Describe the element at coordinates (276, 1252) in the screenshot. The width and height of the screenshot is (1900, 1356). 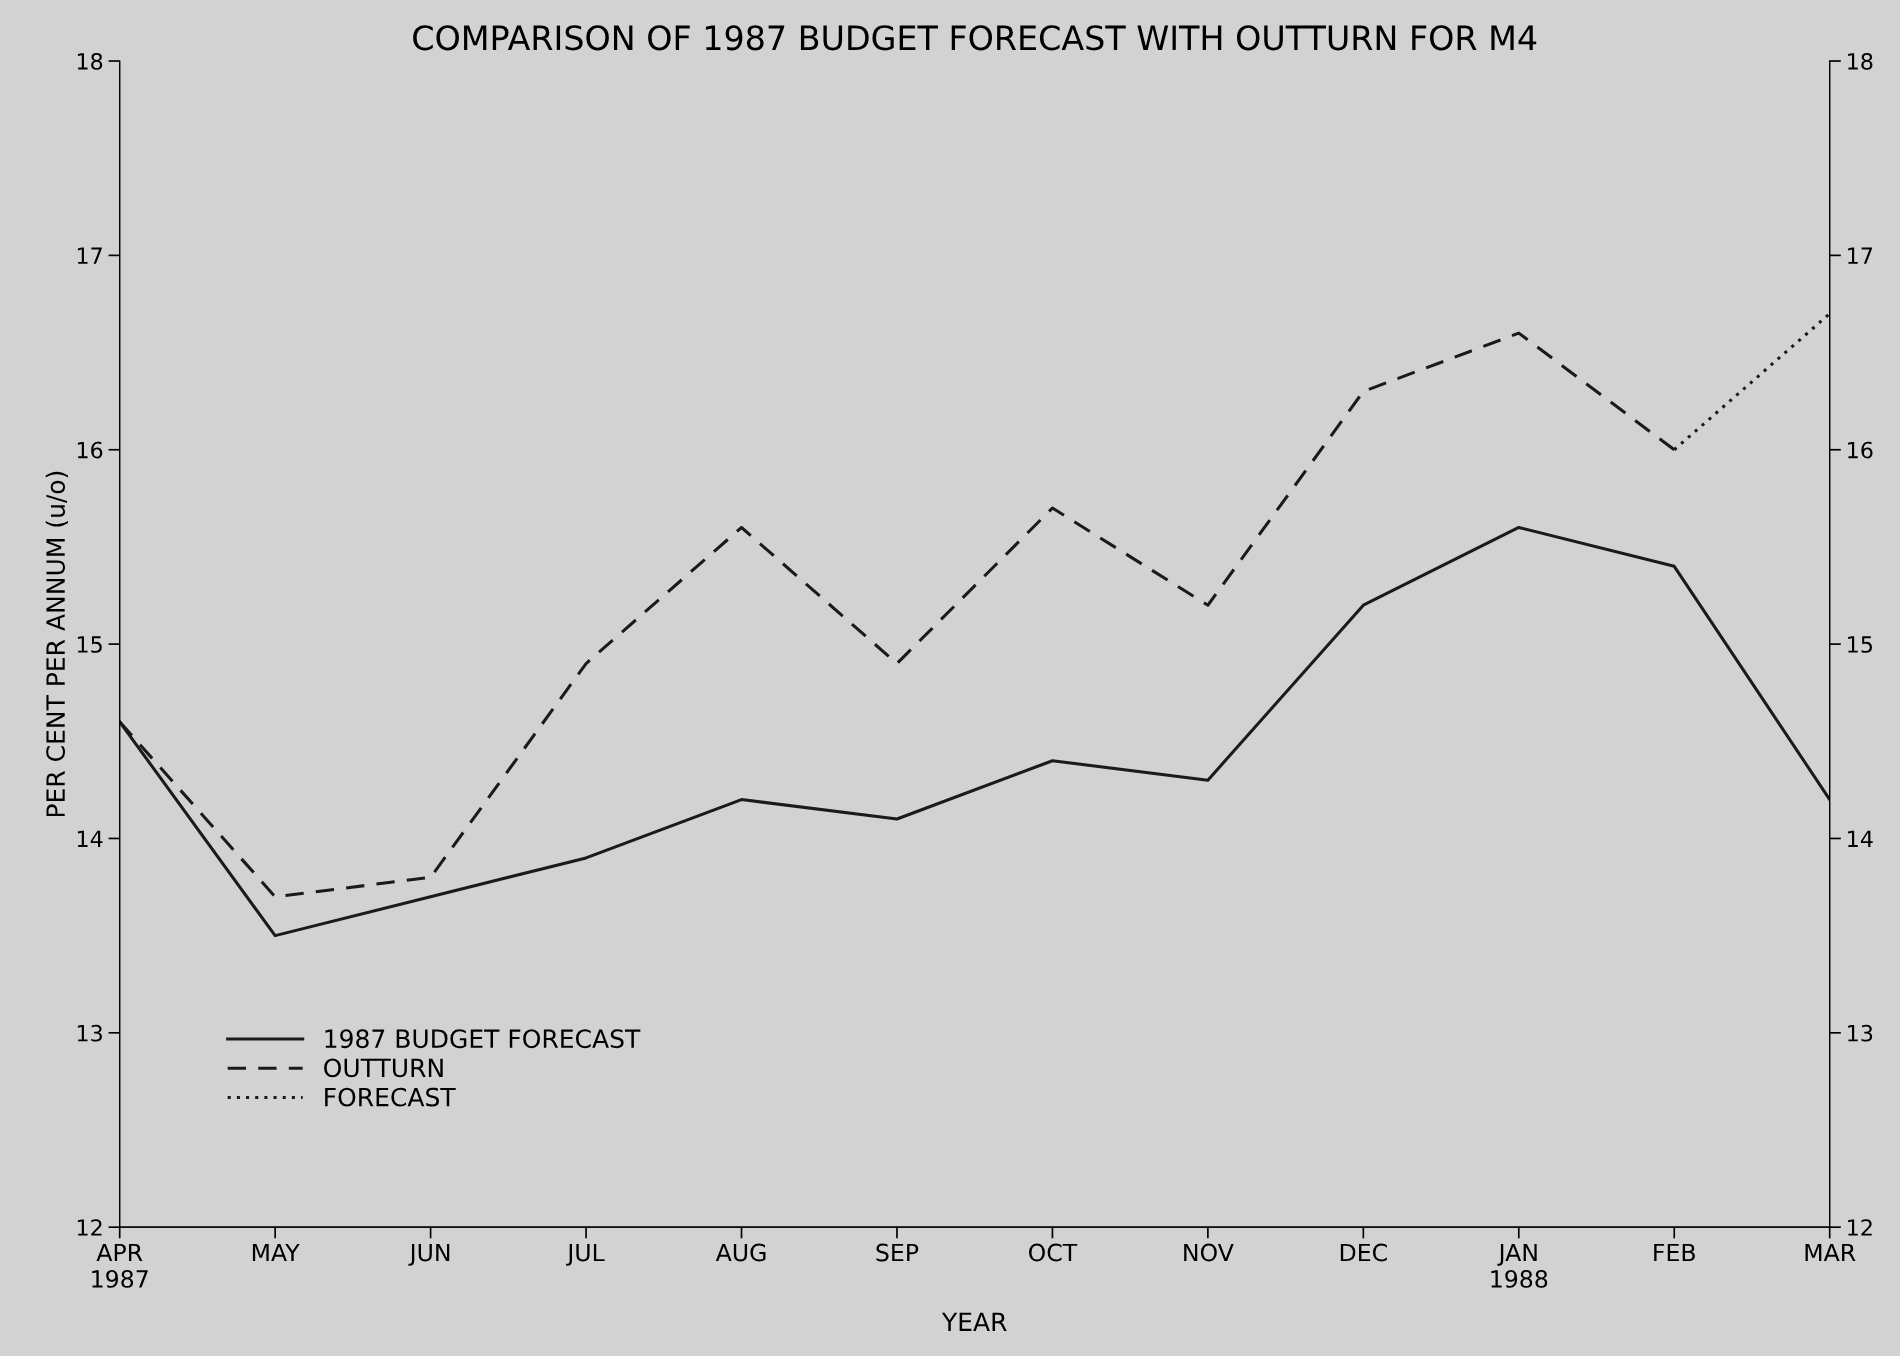
I see `x-tick-label: MAY` at that location.